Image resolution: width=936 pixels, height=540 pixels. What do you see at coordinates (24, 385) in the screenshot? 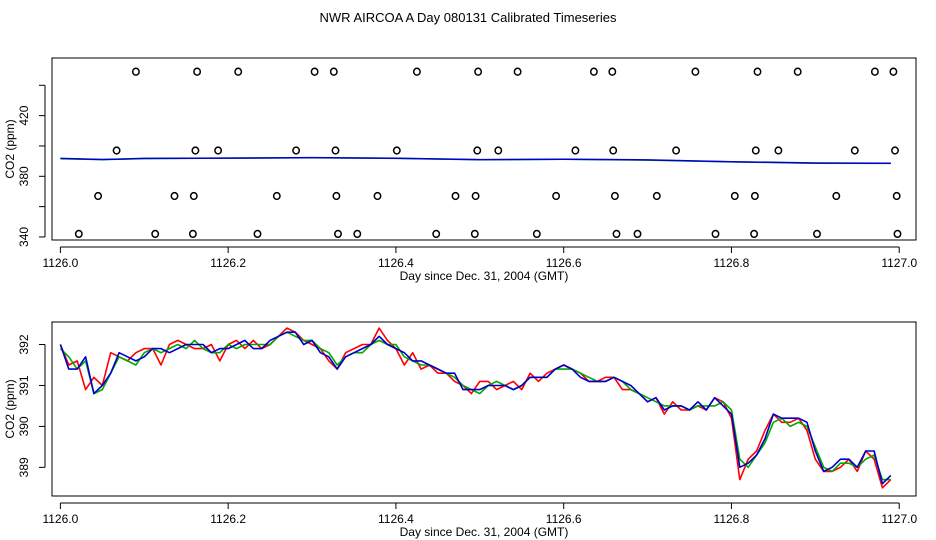
I see `y-tick-label: 391` at bounding box center [24, 385].